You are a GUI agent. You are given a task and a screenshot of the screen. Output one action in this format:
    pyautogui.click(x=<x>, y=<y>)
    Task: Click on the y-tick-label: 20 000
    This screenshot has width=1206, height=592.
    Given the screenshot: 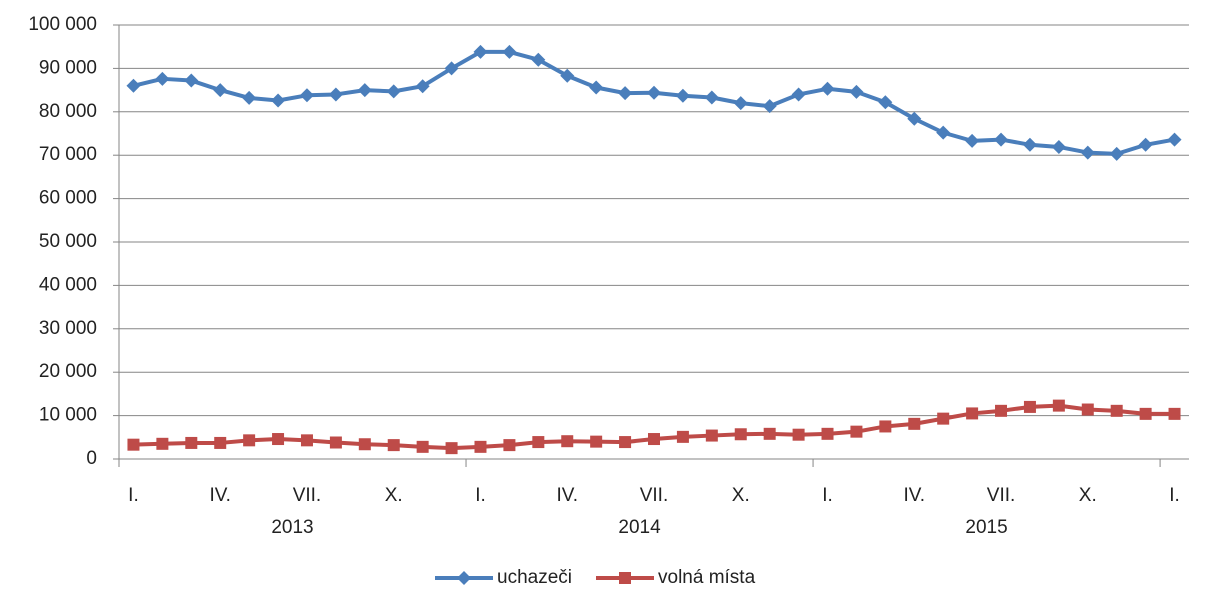 What is the action you would take?
    pyautogui.click(x=68, y=371)
    